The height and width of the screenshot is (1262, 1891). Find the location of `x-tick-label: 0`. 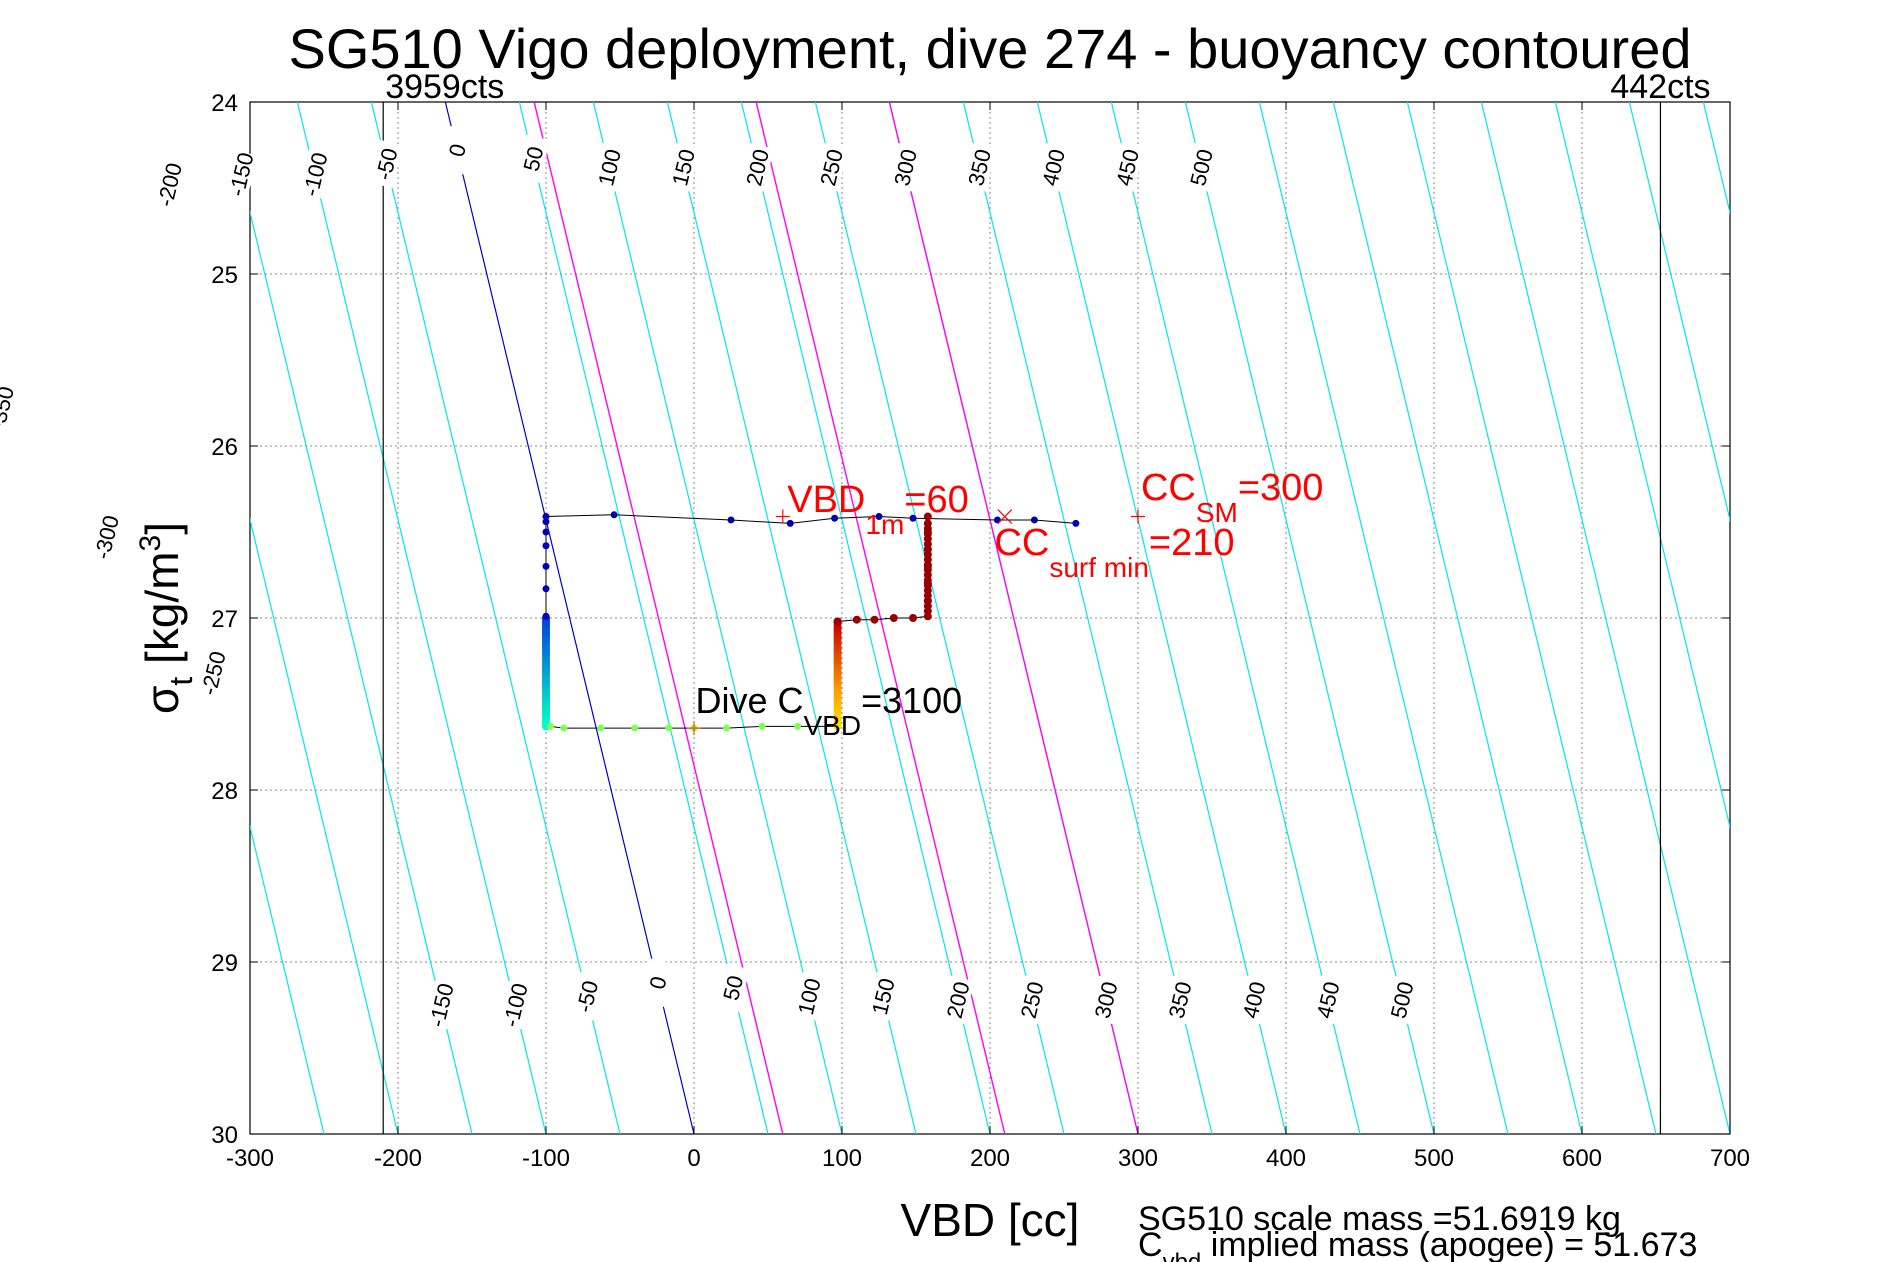

x-tick-label: 0 is located at coordinates (693, 1158).